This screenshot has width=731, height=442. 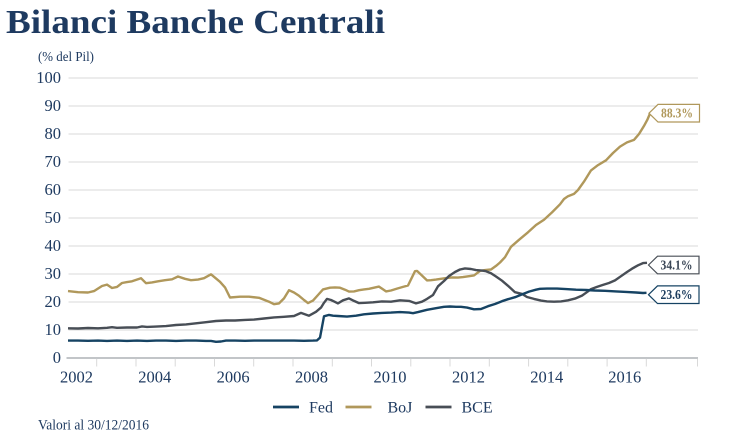 I want to click on svg-text: 2012, so click(x=468, y=377).